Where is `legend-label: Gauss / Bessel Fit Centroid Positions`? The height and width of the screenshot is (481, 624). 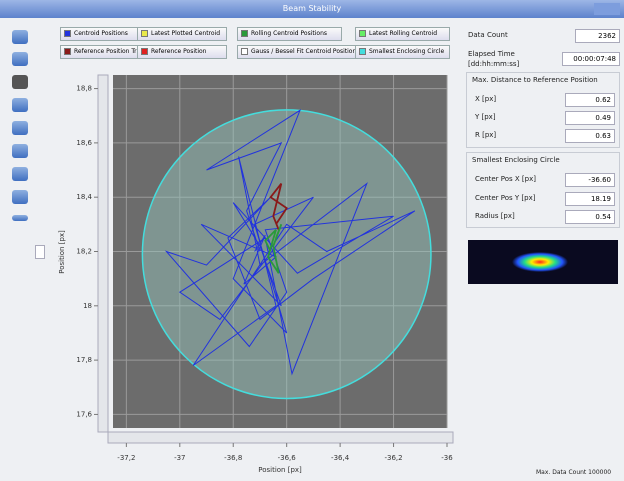 legend-label: Gauss / Bessel Fit Centroid Positions is located at coordinates (305, 51).